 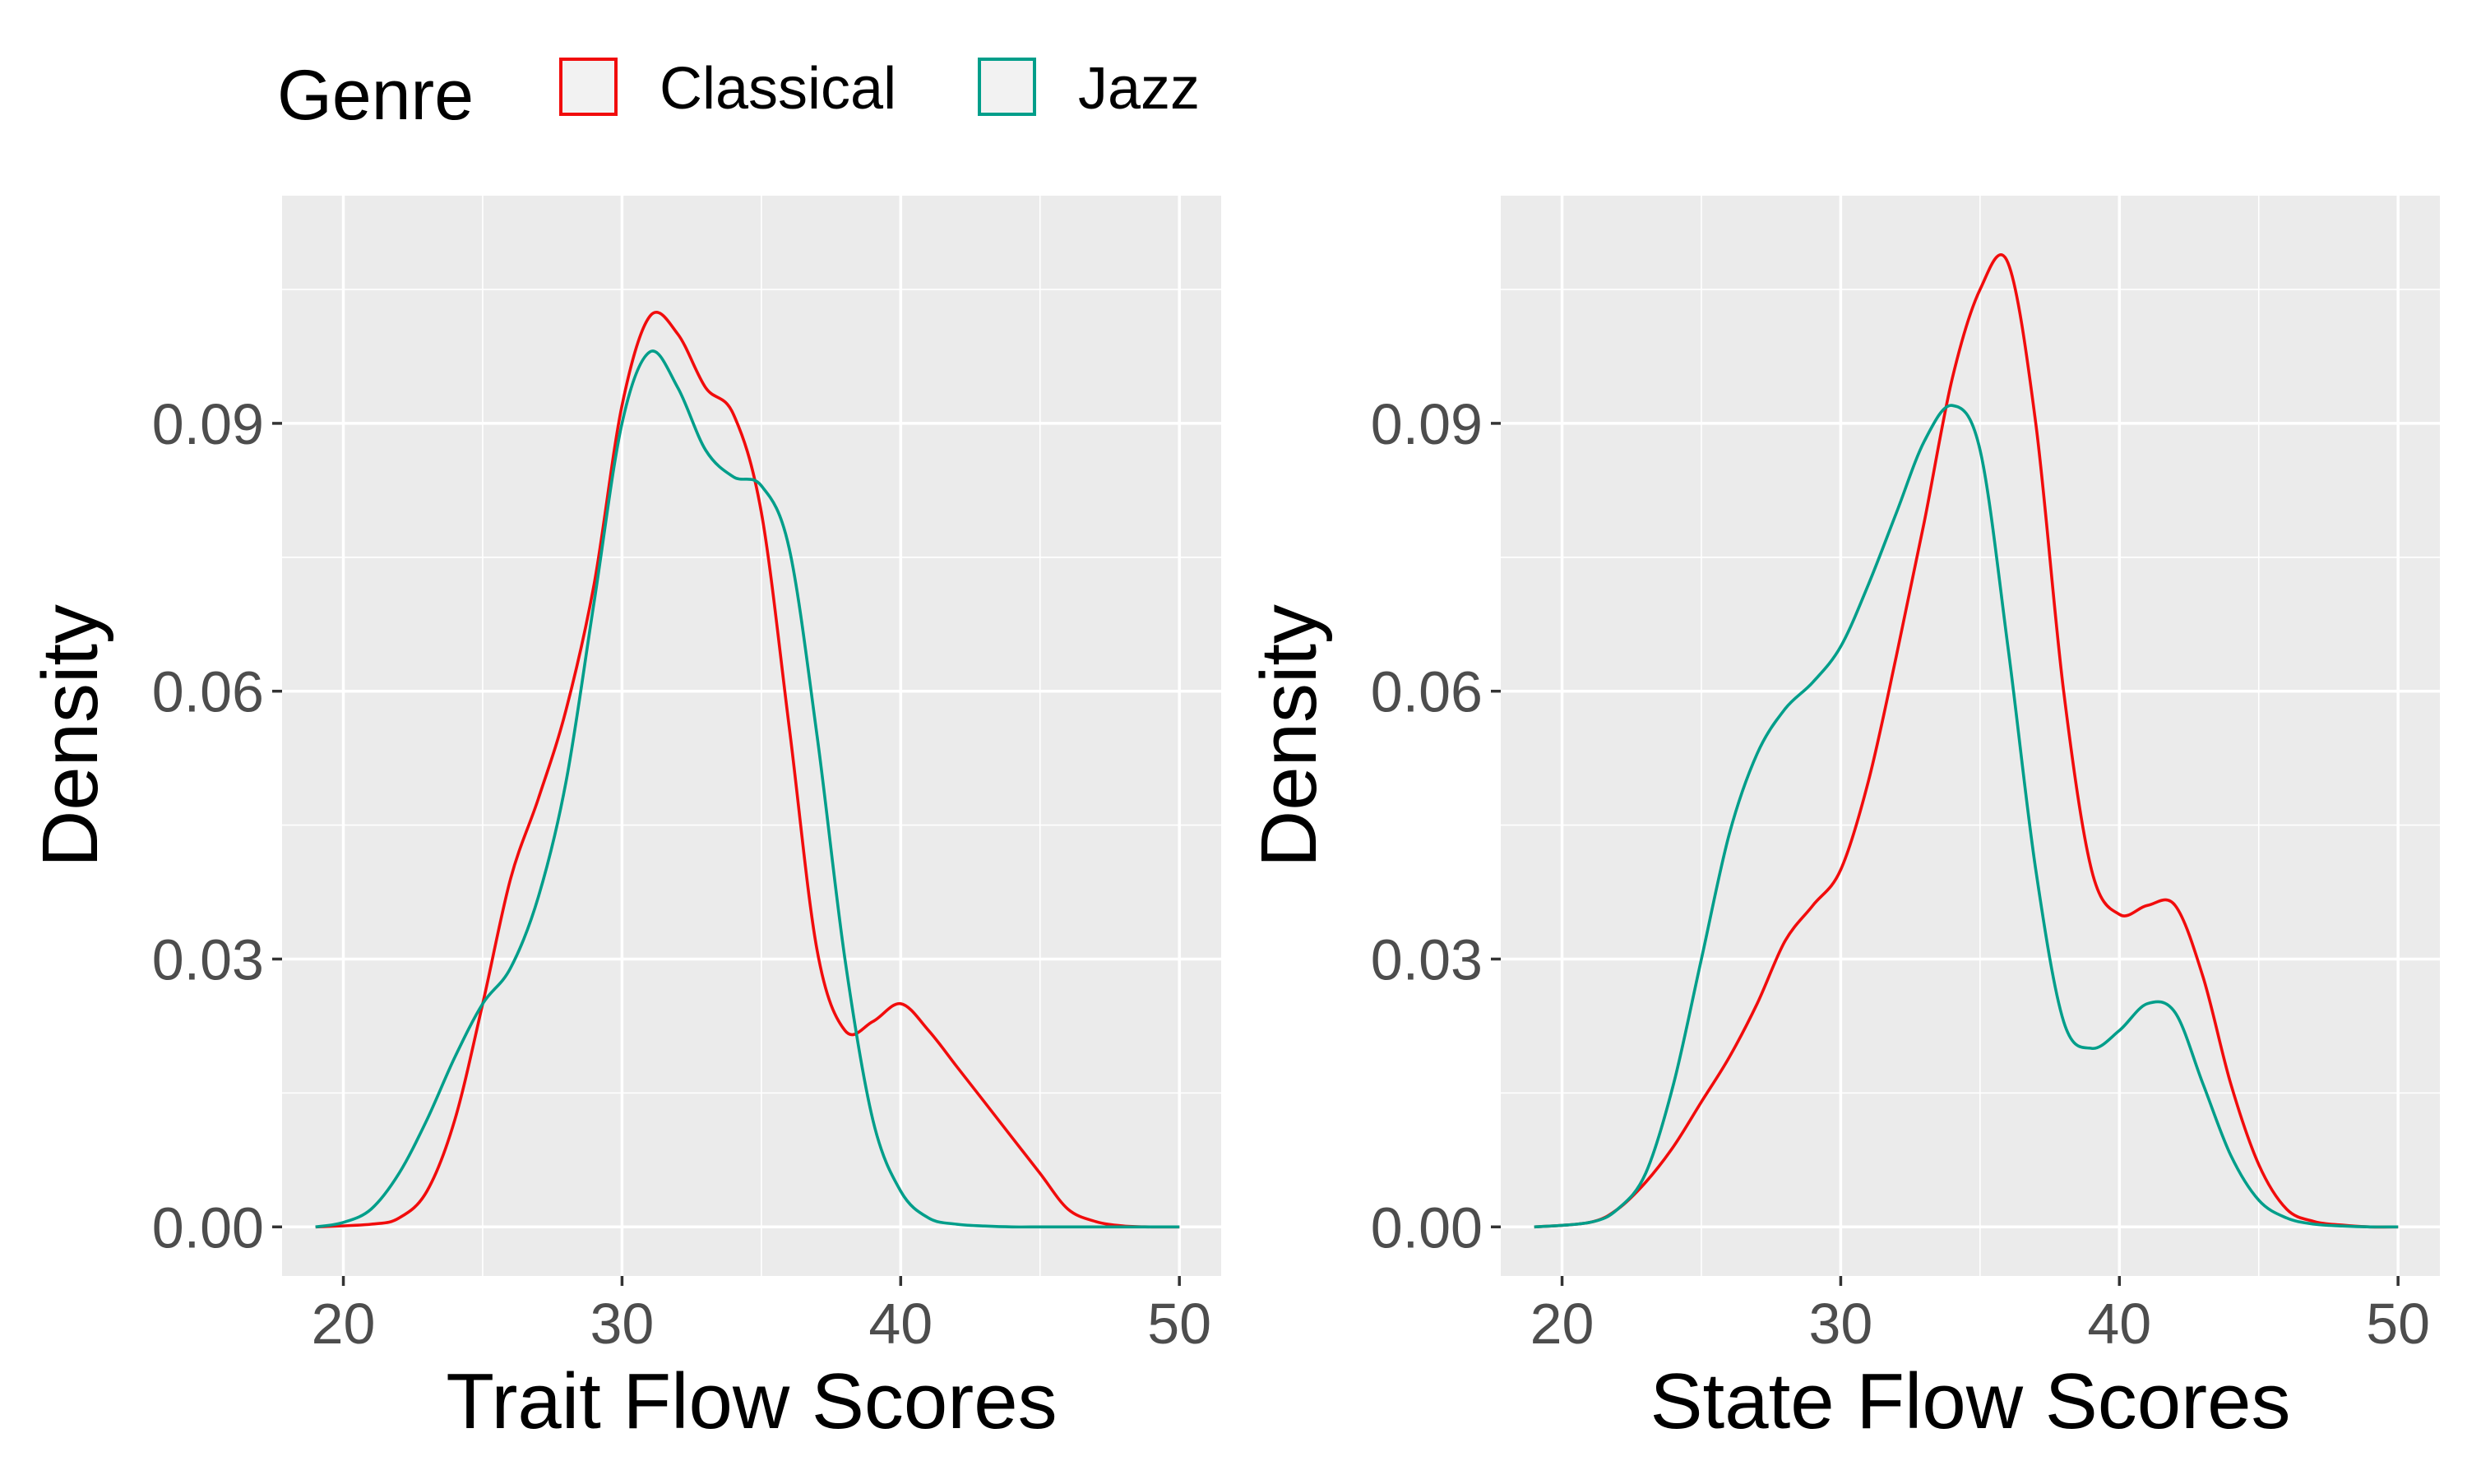 What do you see at coordinates (1139, 89) in the screenshot?
I see `legend-label-jazz: Jazz` at bounding box center [1139, 89].